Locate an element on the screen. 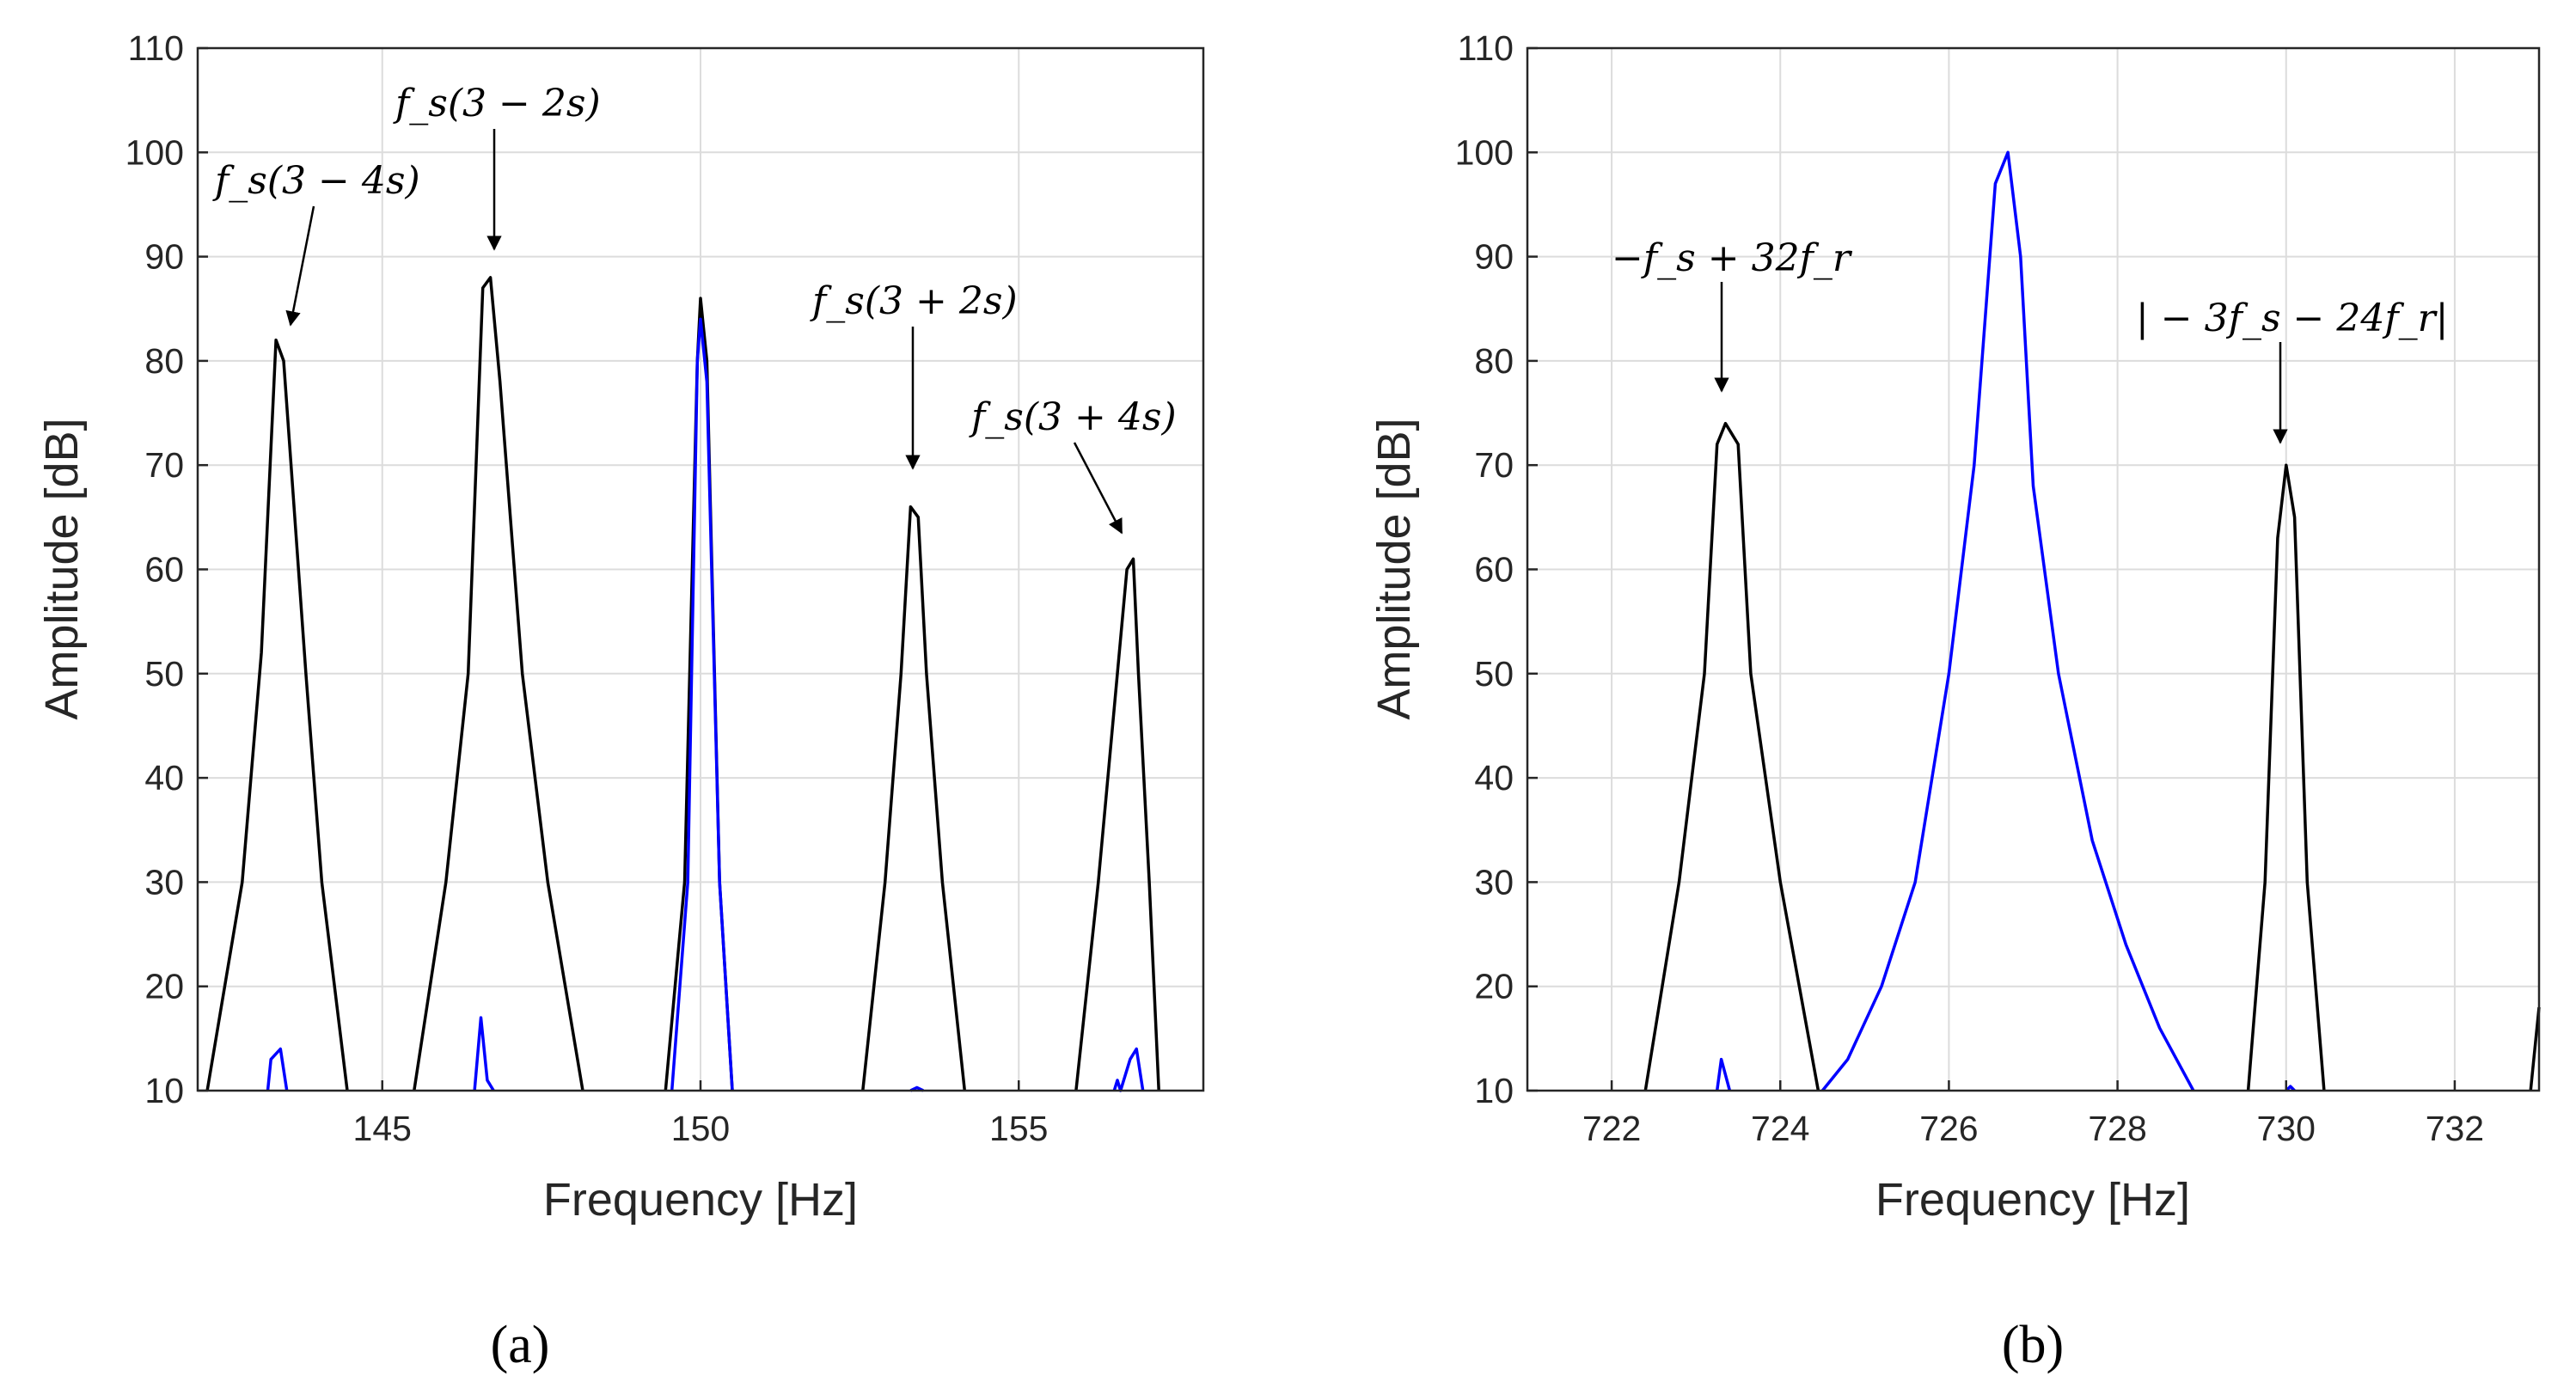 This screenshot has height=1394, width=2576. panel-b-xtick-label-732: 732 is located at coordinates (2455, 1128).